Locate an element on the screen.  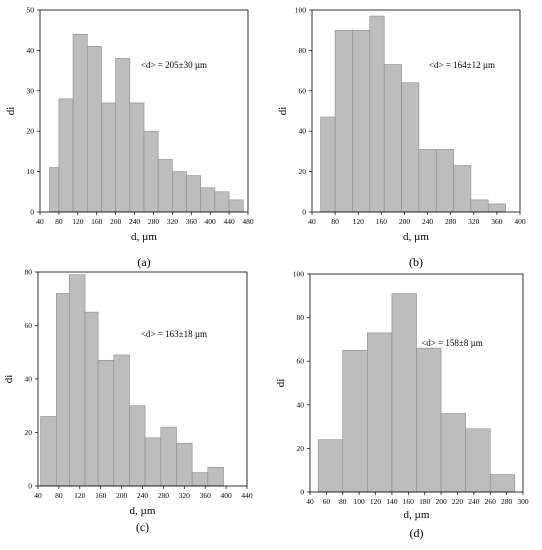
x-tick-label: 300 is located at coordinates (523, 501).